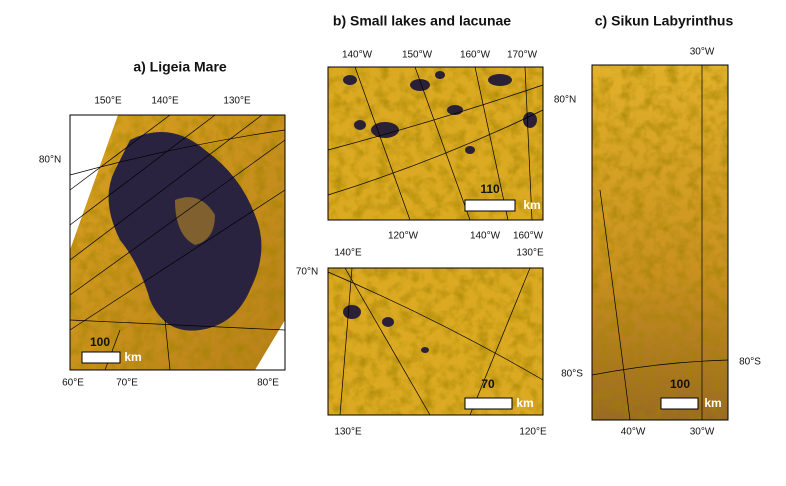 This screenshot has width=786, height=486. Describe the element at coordinates (127, 383) in the screenshot. I see `coordinate-label: 70°E` at that location.